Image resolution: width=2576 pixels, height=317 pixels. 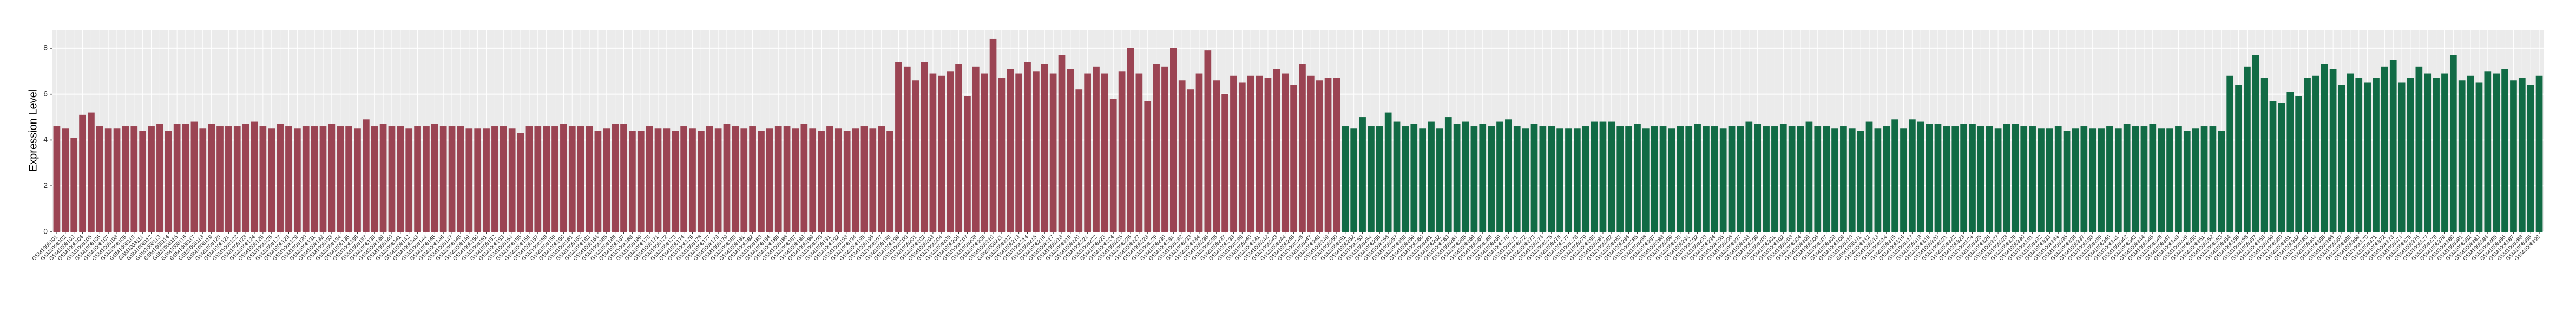 I want to click on y-tick-label: 2, so click(x=45, y=185).